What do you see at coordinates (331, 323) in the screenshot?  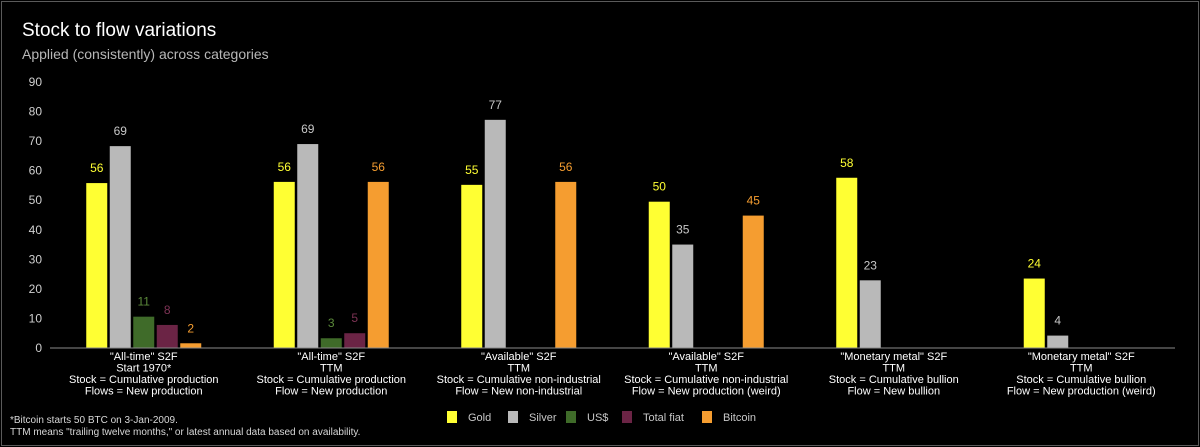 I see `data-label: 3` at bounding box center [331, 323].